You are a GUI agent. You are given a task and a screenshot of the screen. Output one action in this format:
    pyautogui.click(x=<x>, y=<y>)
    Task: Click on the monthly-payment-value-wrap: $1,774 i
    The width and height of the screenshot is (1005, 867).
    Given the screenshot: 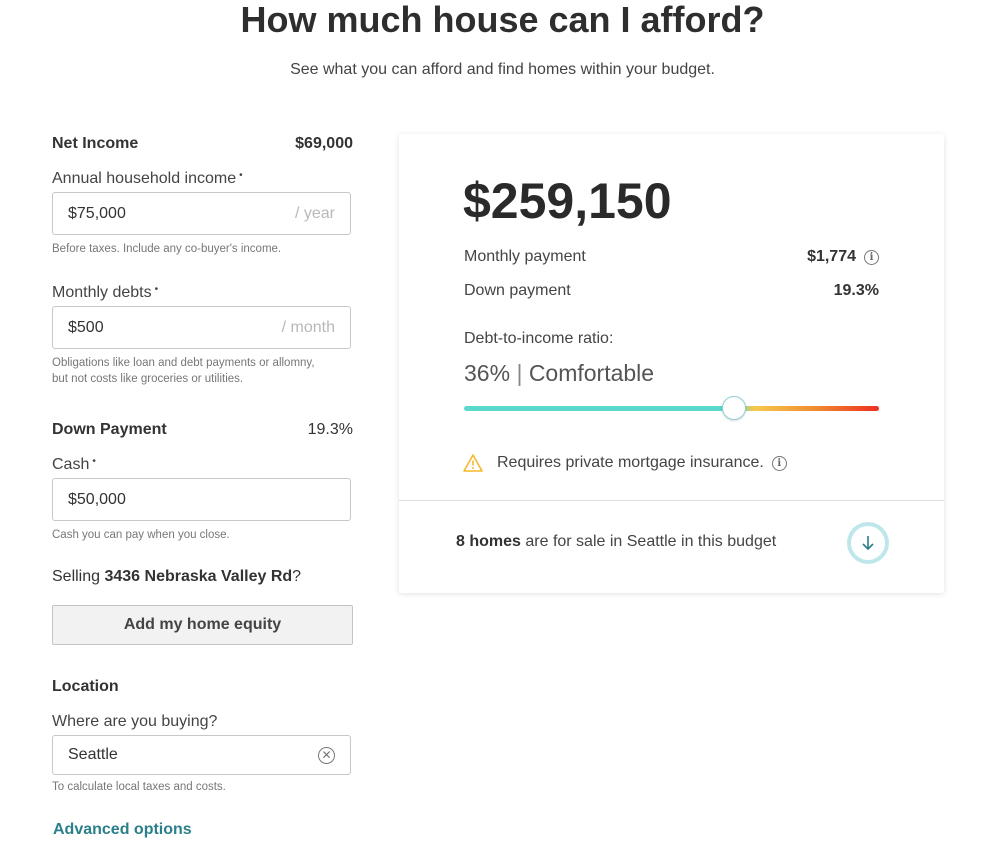 What is the action you would take?
    pyautogui.click(x=843, y=257)
    